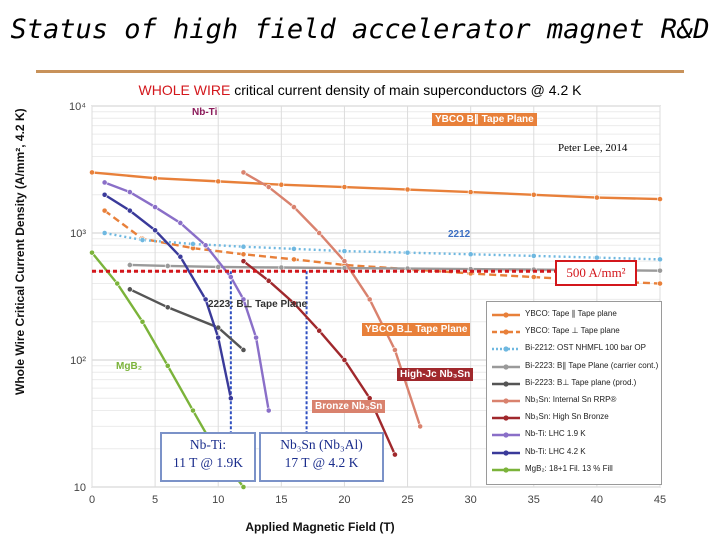 The image size is (720, 540). Describe the element at coordinates (320, 527) in the screenshot. I see `x-axis-label: Applied Magnetic Field (T)` at that location.